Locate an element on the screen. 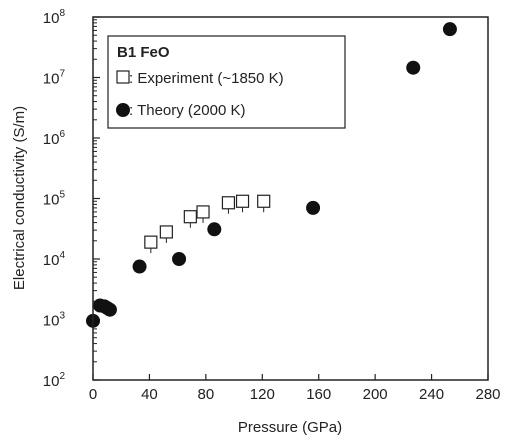  legend-box is located at coordinates (226, 82).